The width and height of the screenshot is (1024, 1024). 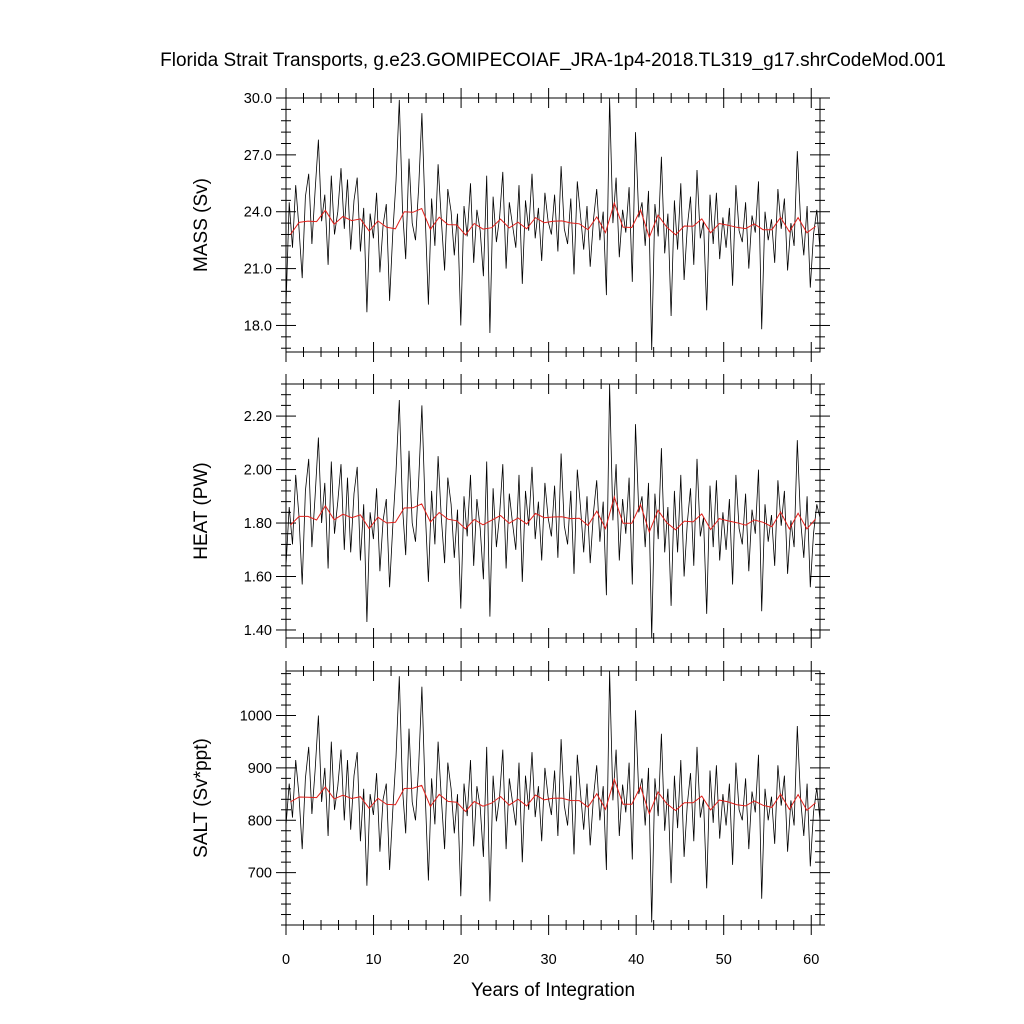 I want to click on salt-y-tick-label: 800, so click(x=260, y=821).